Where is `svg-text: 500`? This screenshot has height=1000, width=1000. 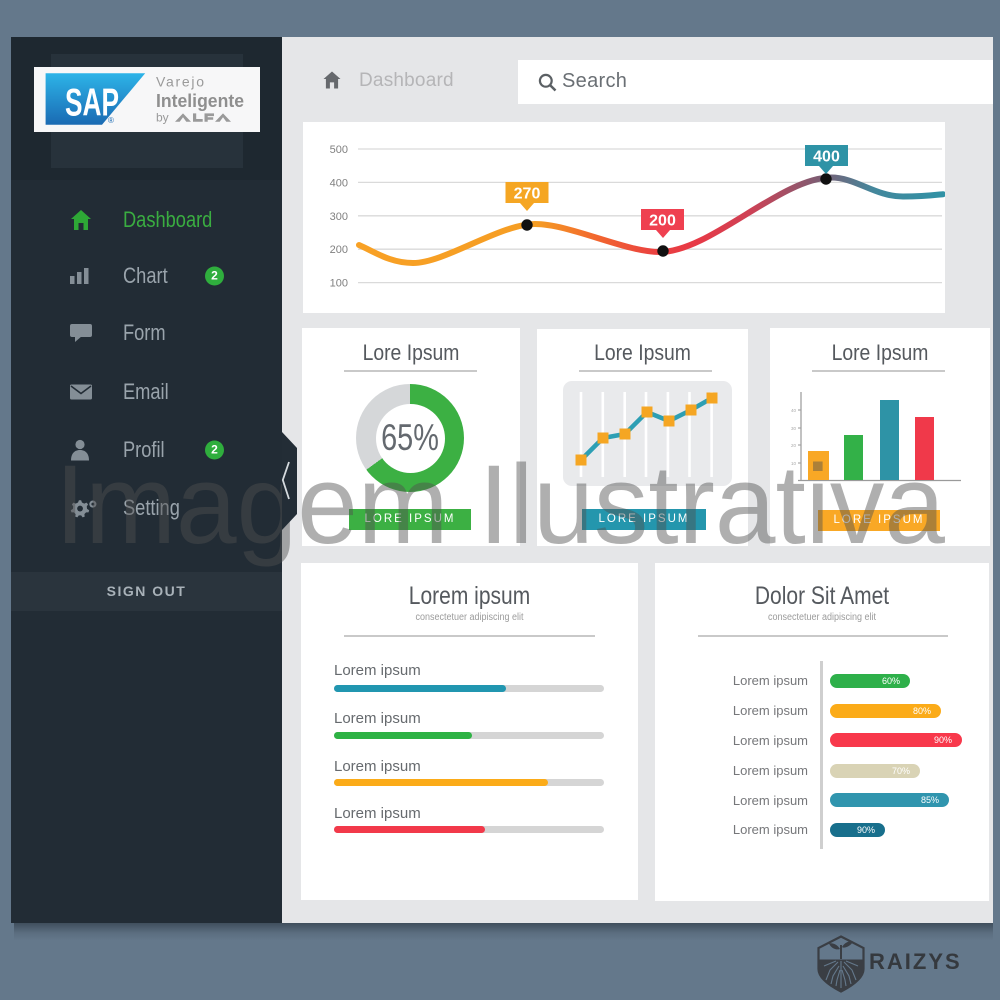
svg-text: 500 is located at coordinates (339, 150).